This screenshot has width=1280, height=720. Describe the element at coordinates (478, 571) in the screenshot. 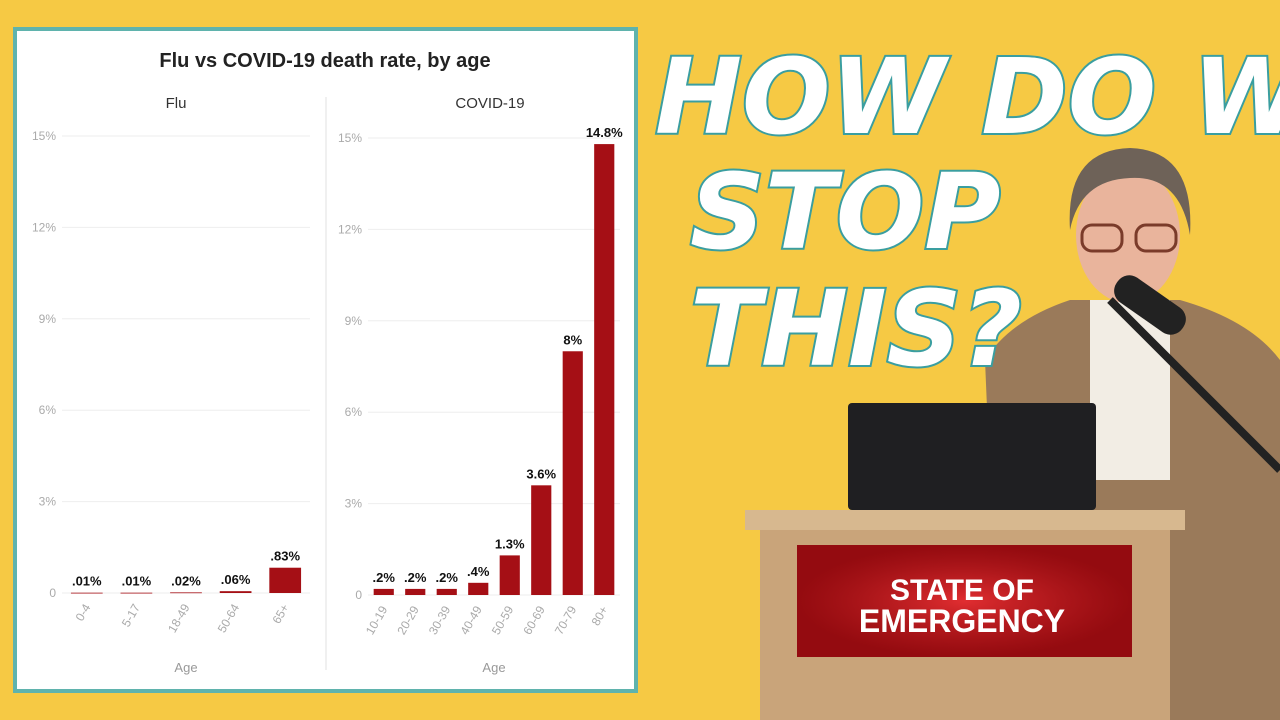

I see `data-label: .4%` at that location.